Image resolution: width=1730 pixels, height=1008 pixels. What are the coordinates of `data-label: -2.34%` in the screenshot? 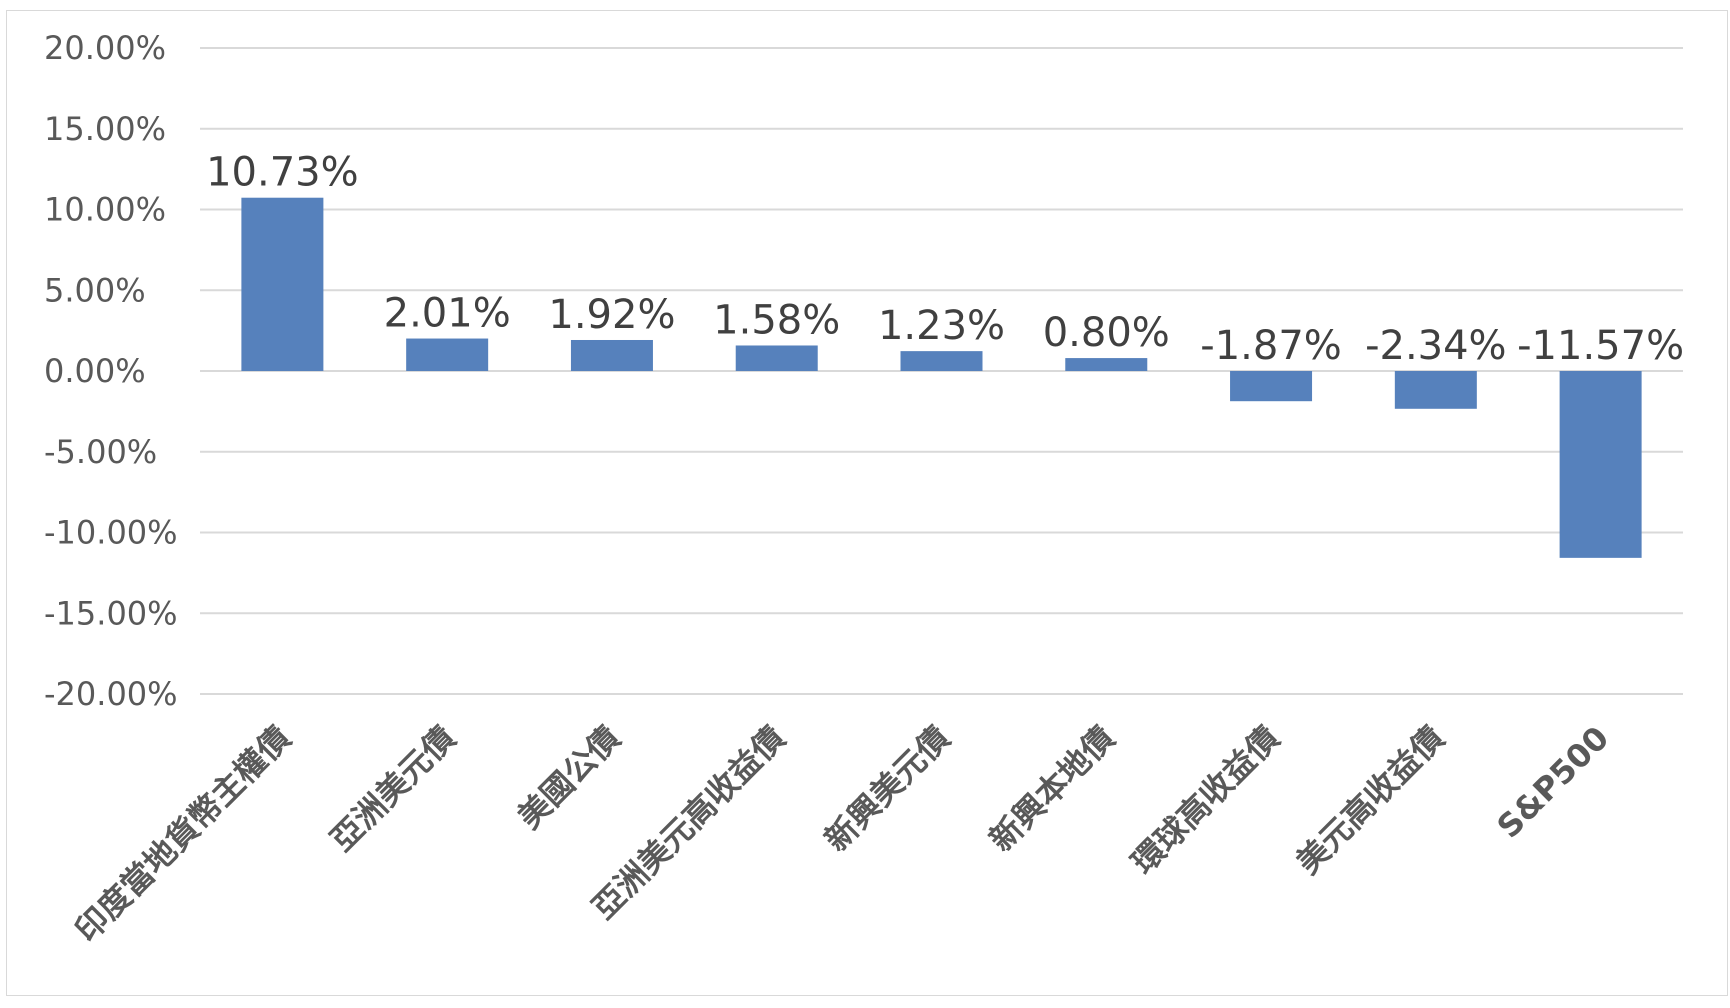 It's located at (1436, 346).